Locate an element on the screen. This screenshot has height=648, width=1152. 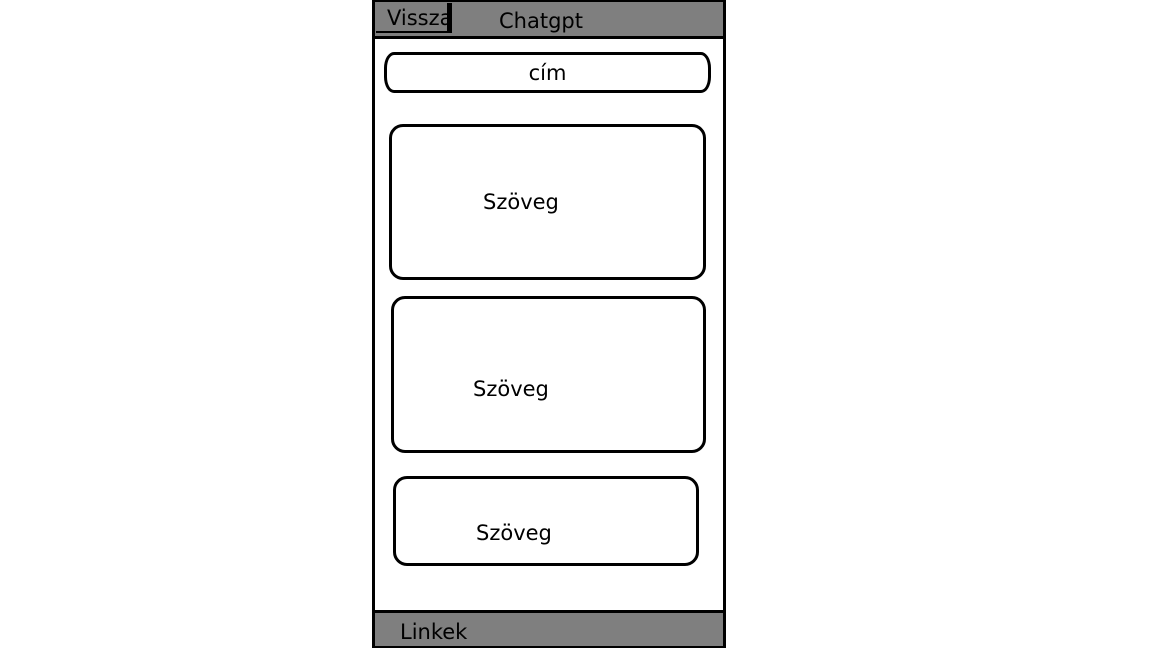
back-button: Vissza is located at coordinates (414, 18).